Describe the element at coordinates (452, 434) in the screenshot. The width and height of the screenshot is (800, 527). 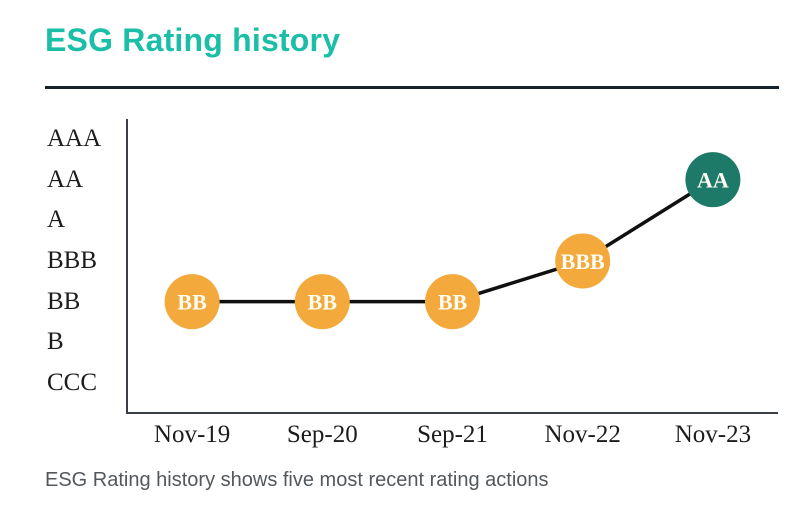
I see `x-axis-label-sep-21: Sep-21` at that location.